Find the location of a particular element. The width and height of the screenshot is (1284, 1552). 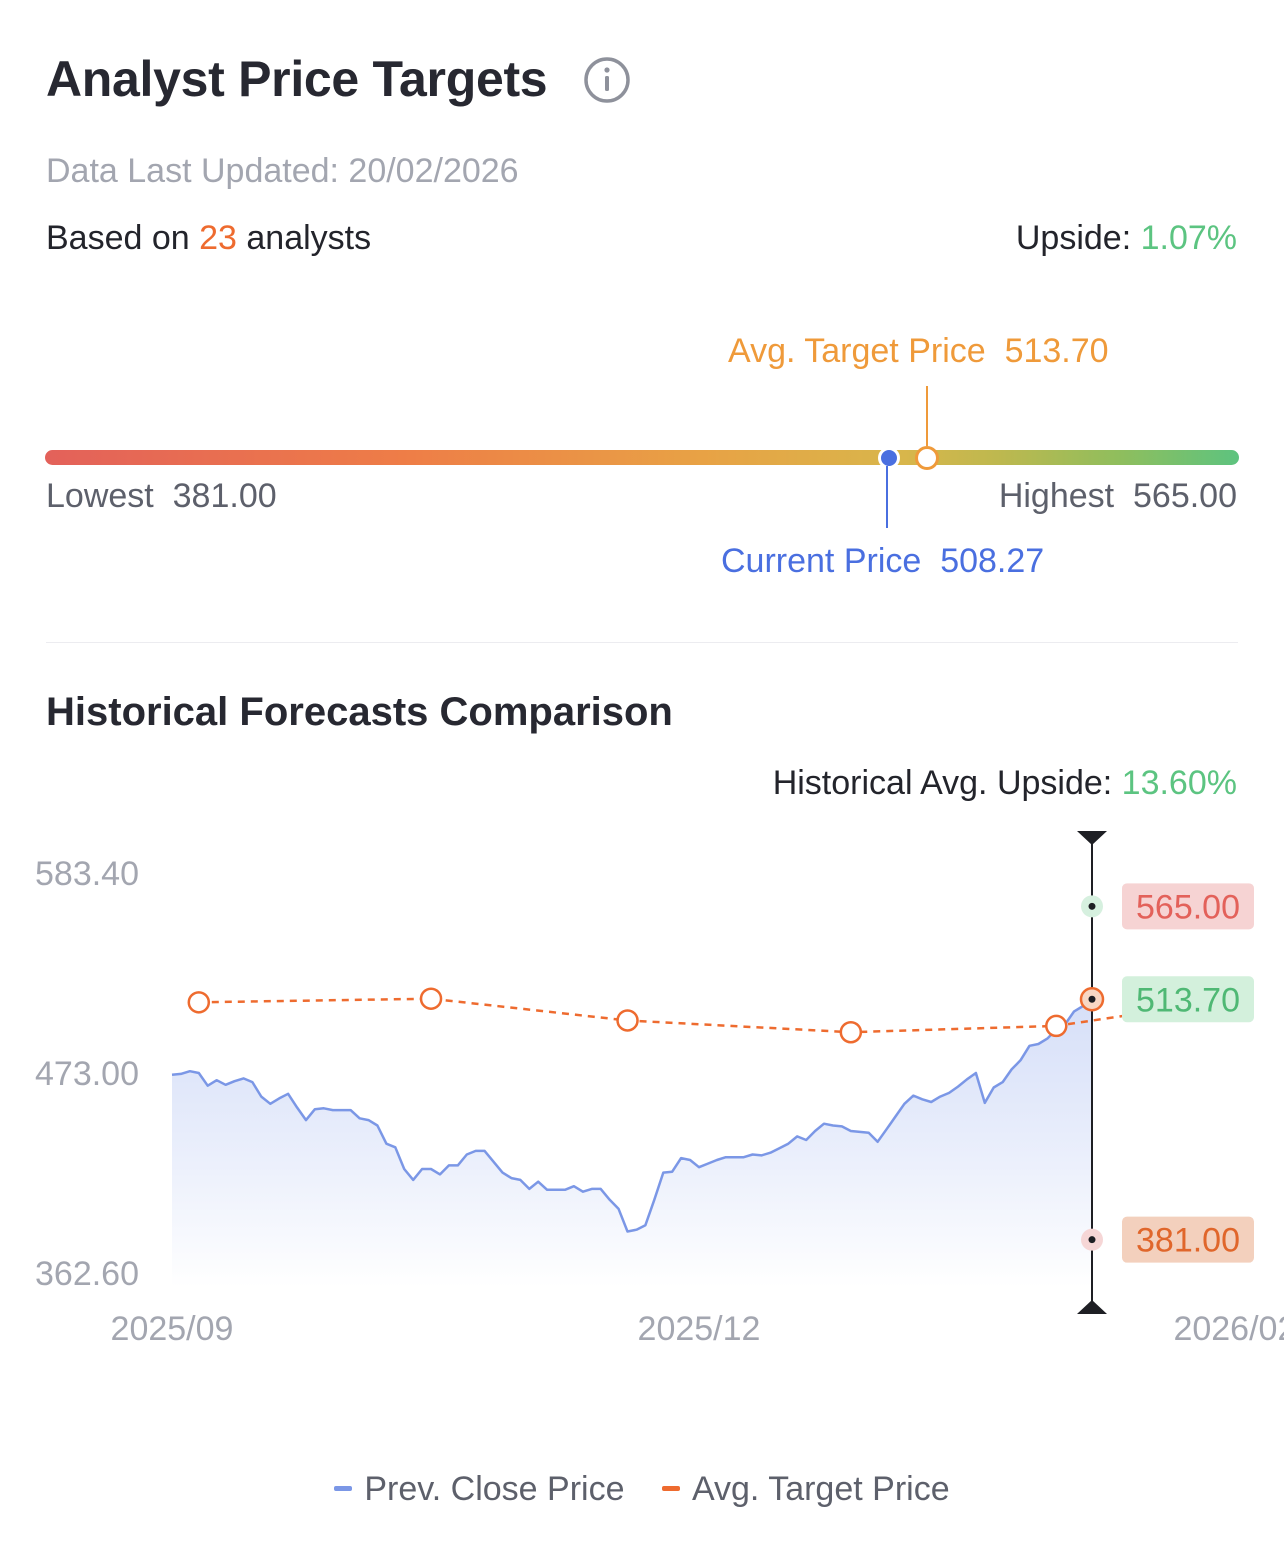

historical-title: Historical Forecasts Comparison is located at coordinates (359, 712).